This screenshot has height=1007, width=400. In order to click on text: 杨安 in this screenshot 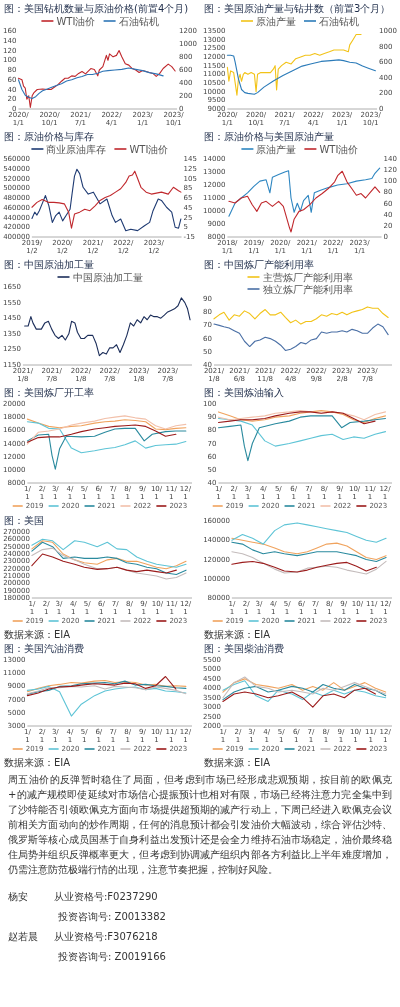, I will do `click(18, 897)`.